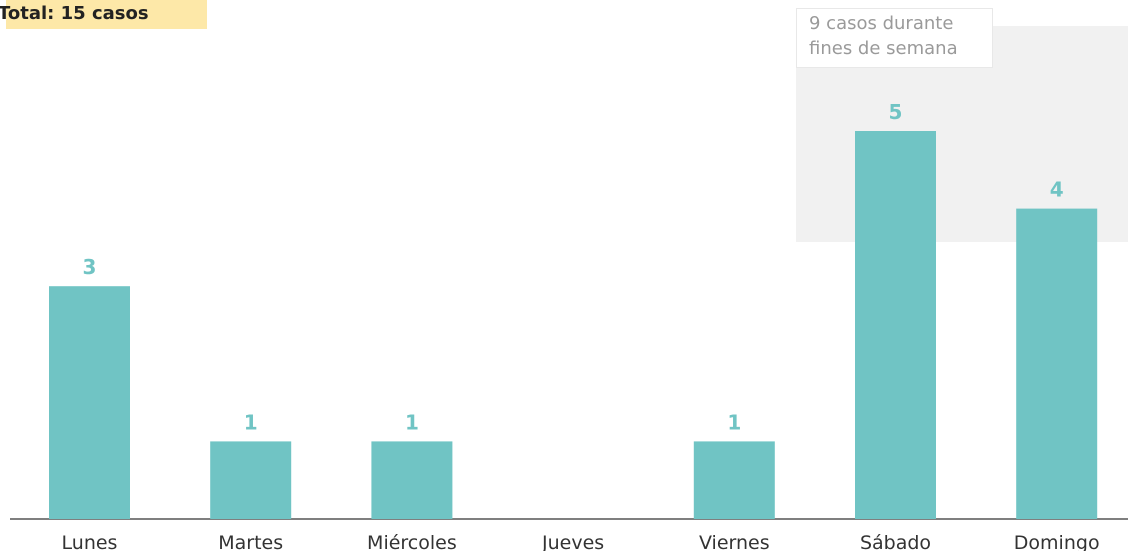 This screenshot has height=551, width=1128. What do you see at coordinates (894, 38) in the screenshot?
I see `weekend-annotation: 9 casos durante fines de semana` at bounding box center [894, 38].